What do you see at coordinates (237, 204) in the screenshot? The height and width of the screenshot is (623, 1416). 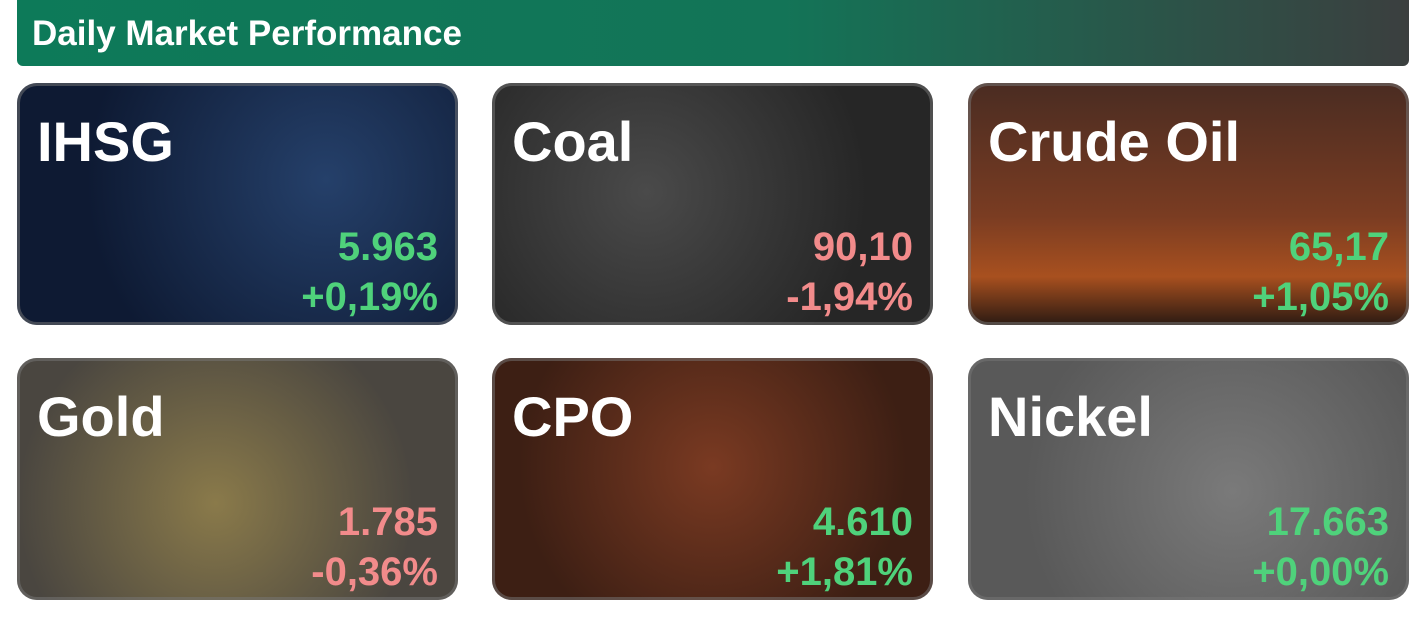 I see `market-card: IHSG 5.963 +0,19%` at bounding box center [237, 204].